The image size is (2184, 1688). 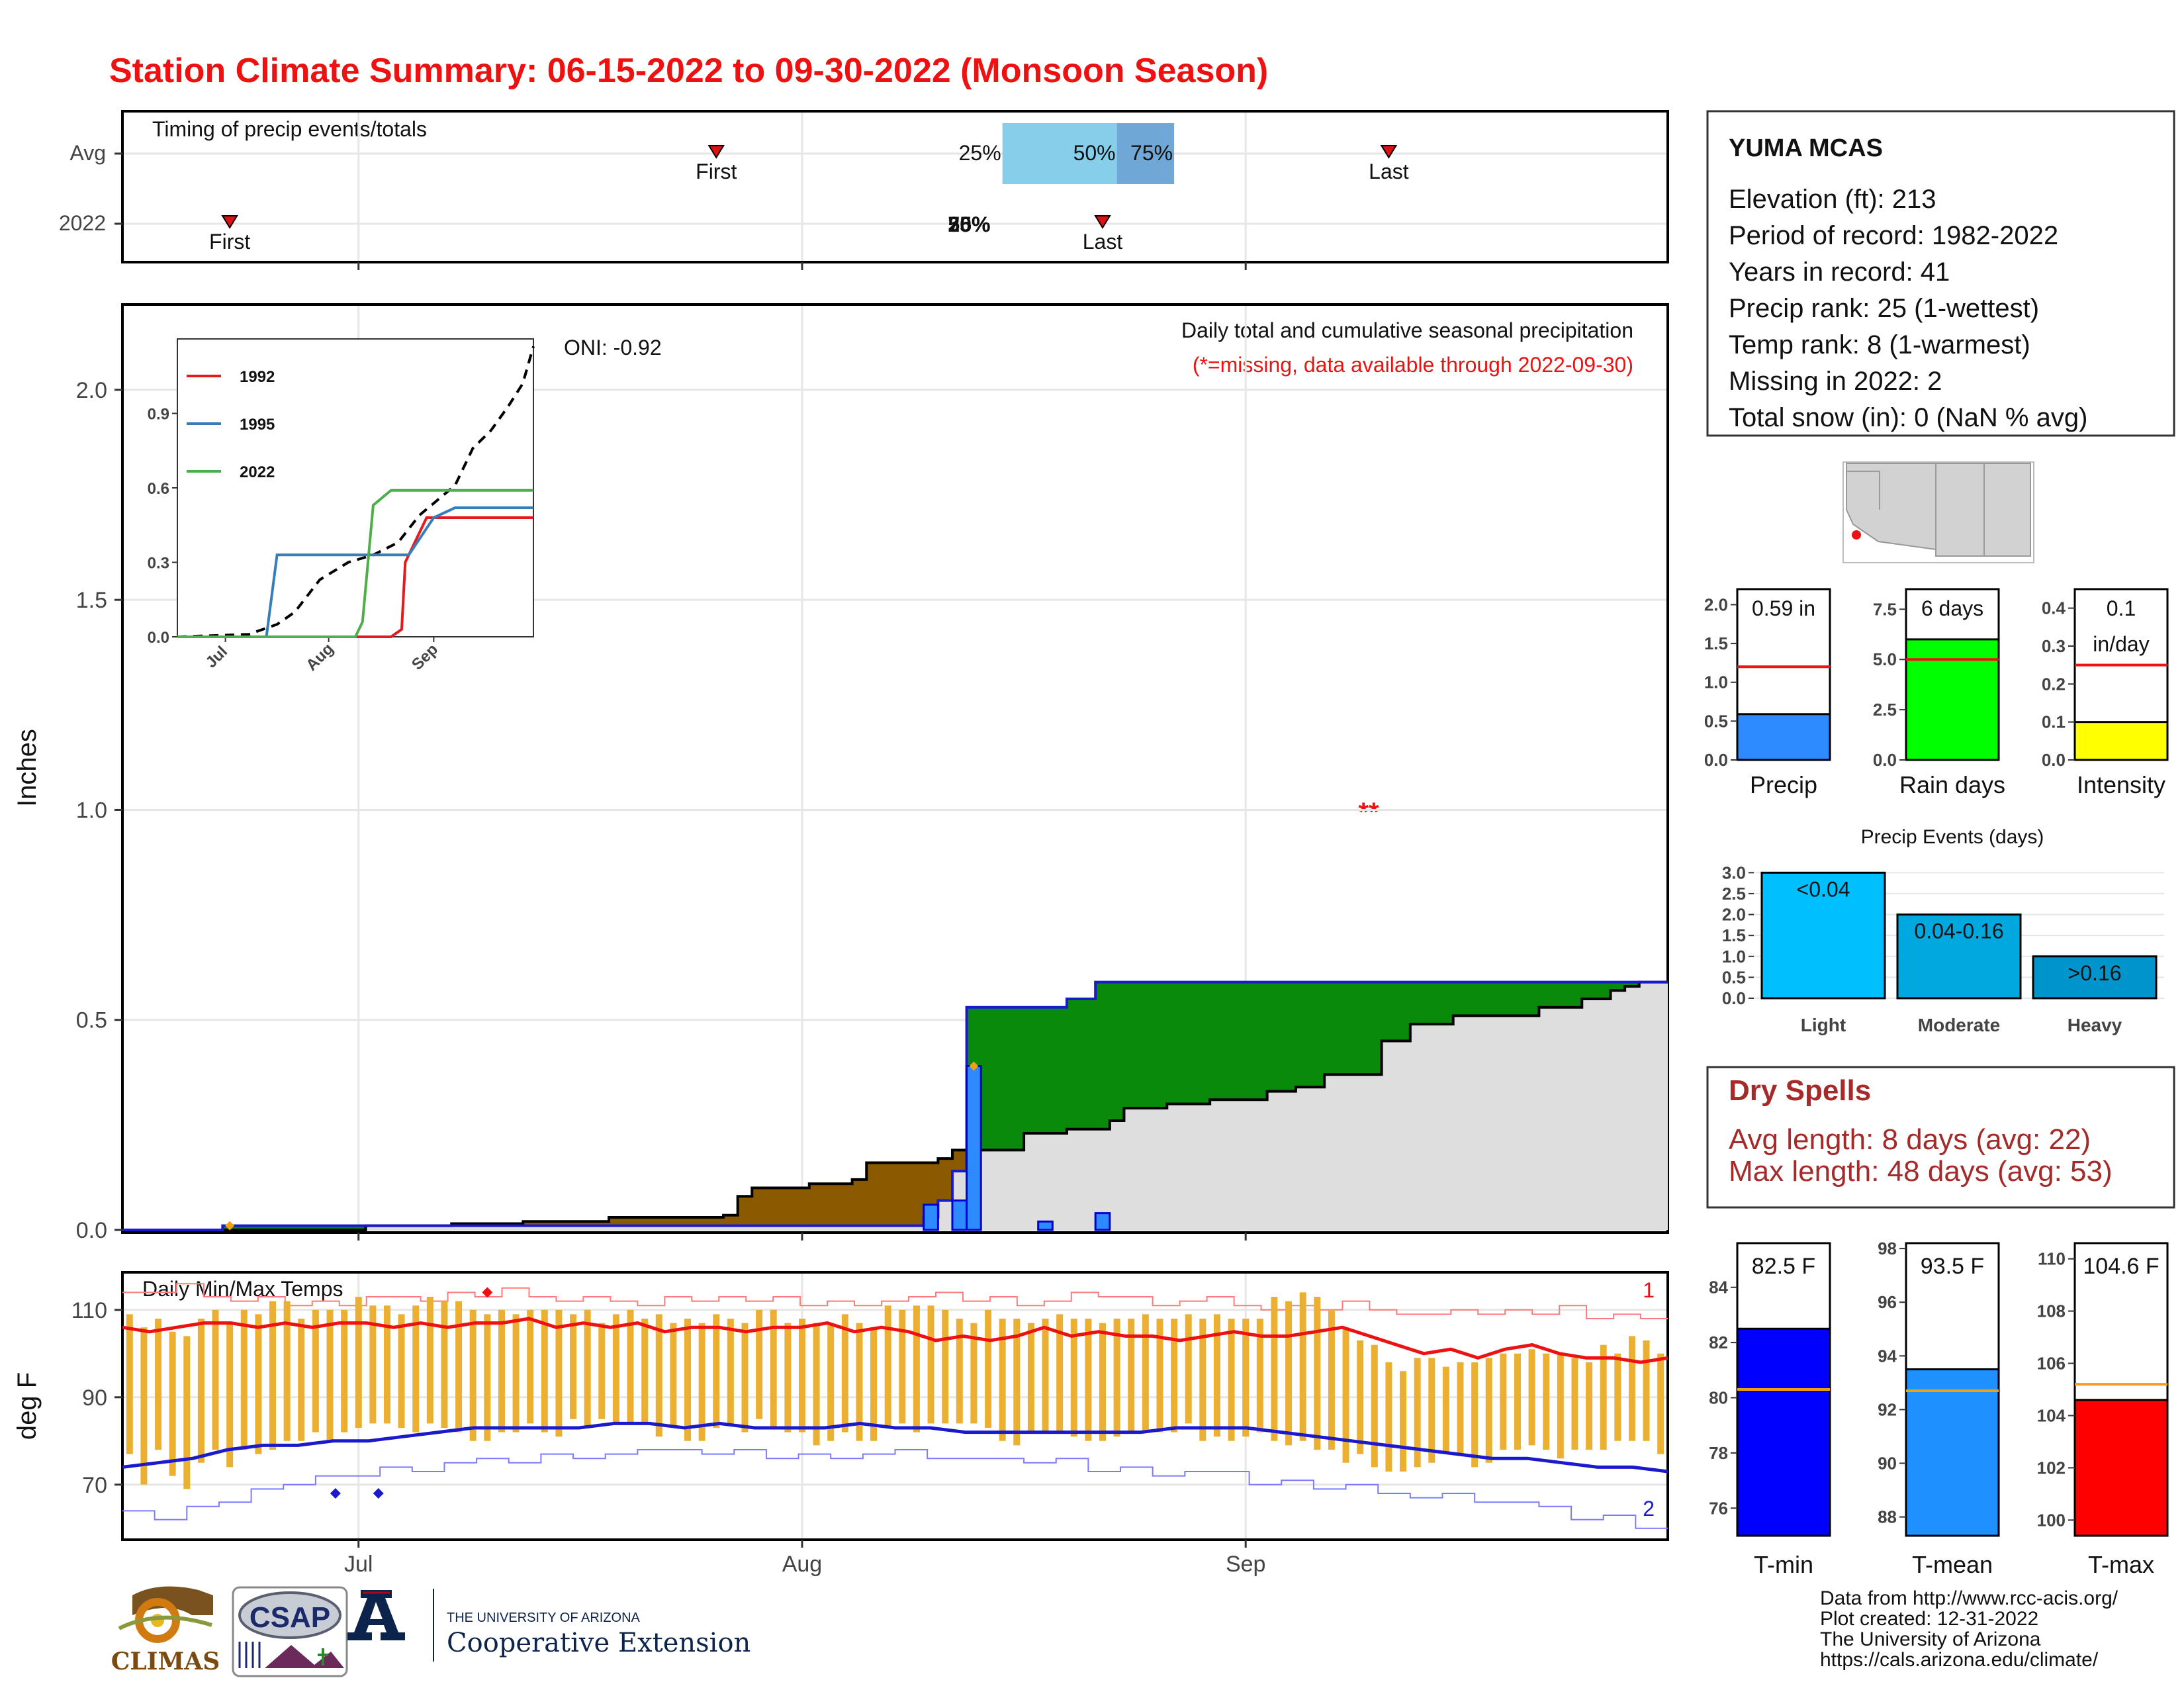 I want to click on y-tick-label: 0.0, so click(x=92, y=1230).